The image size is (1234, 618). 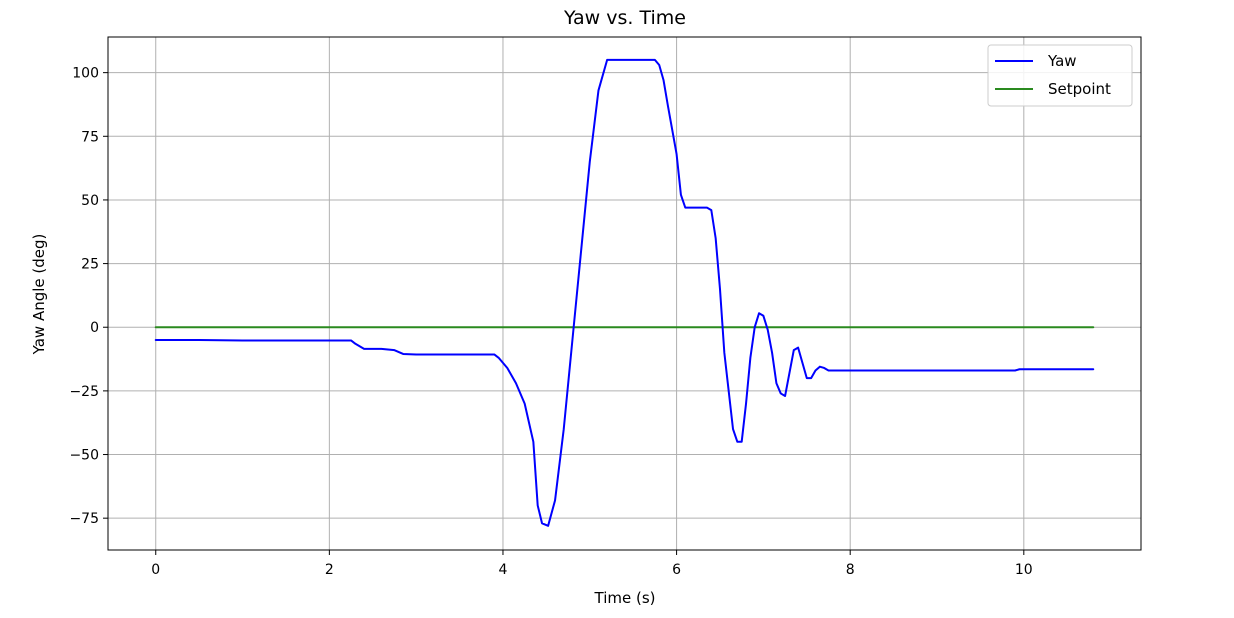 What do you see at coordinates (624, 18) in the screenshot?
I see `chart-title: Yaw vs. Time` at bounding box center [624, 18].